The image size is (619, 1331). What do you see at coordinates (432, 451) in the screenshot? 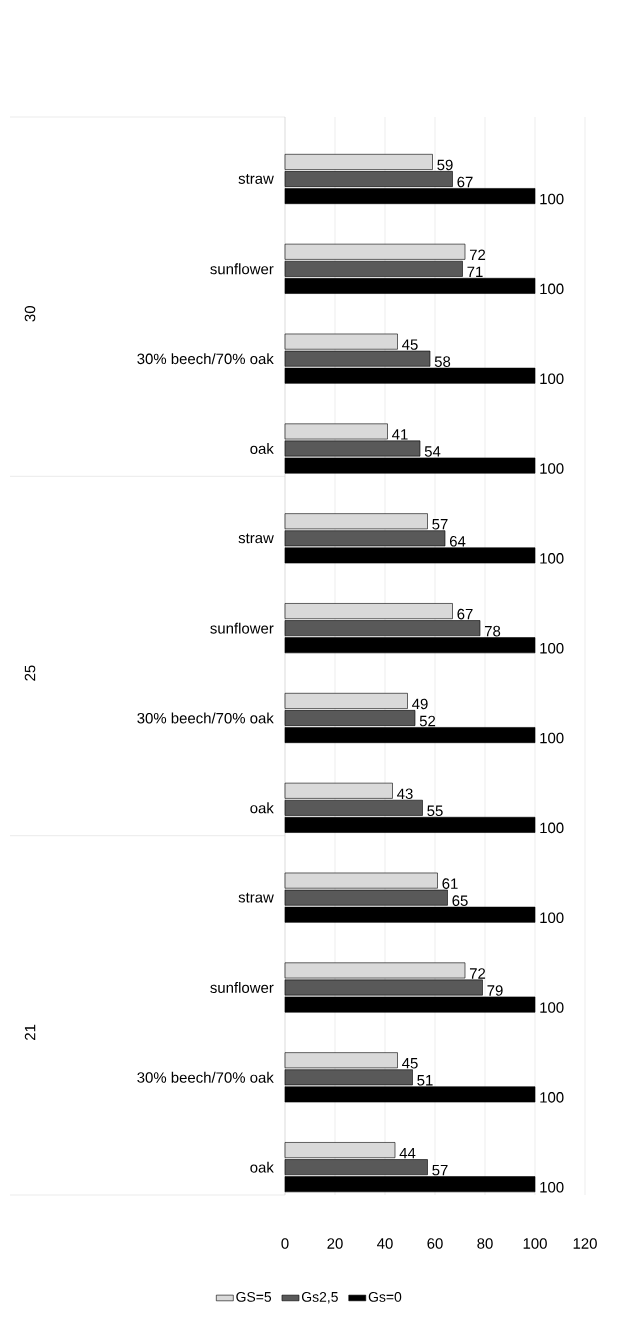
I see `data-label: 54` at bounding box center [432, 451].